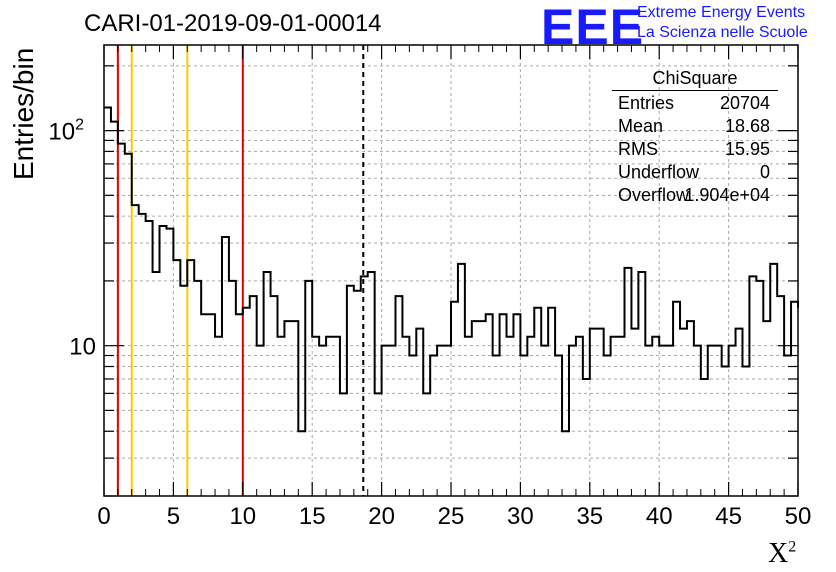 The height and width of the screenshot is (572, 836). What do you see at coordinates (242, 516) in the screenshot?
I see `x-tick-label: 10` at bounding box center [242, 516].